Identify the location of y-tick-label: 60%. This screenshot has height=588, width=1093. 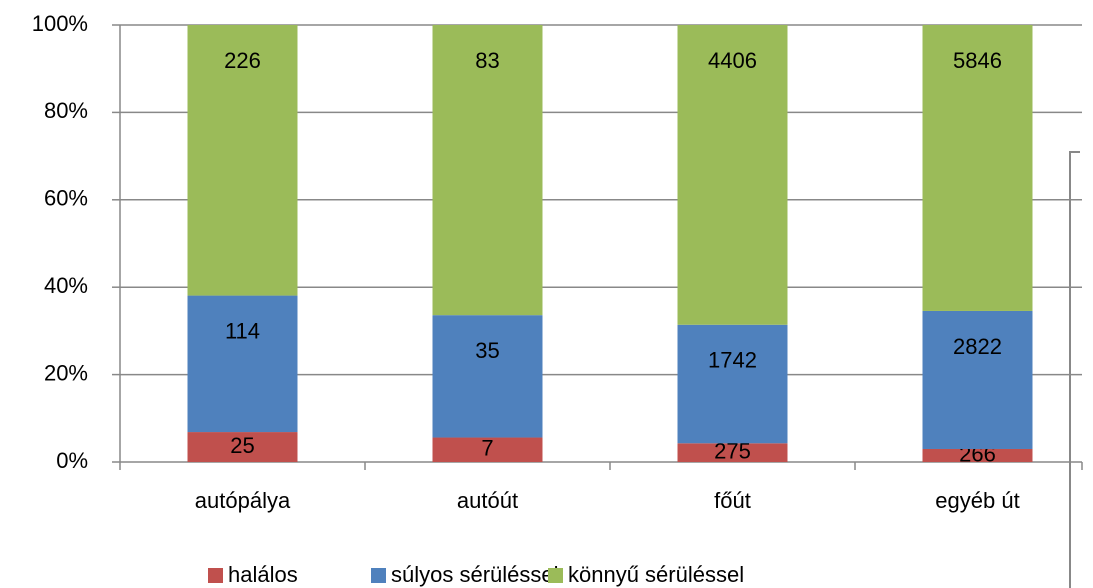
(66, 198).